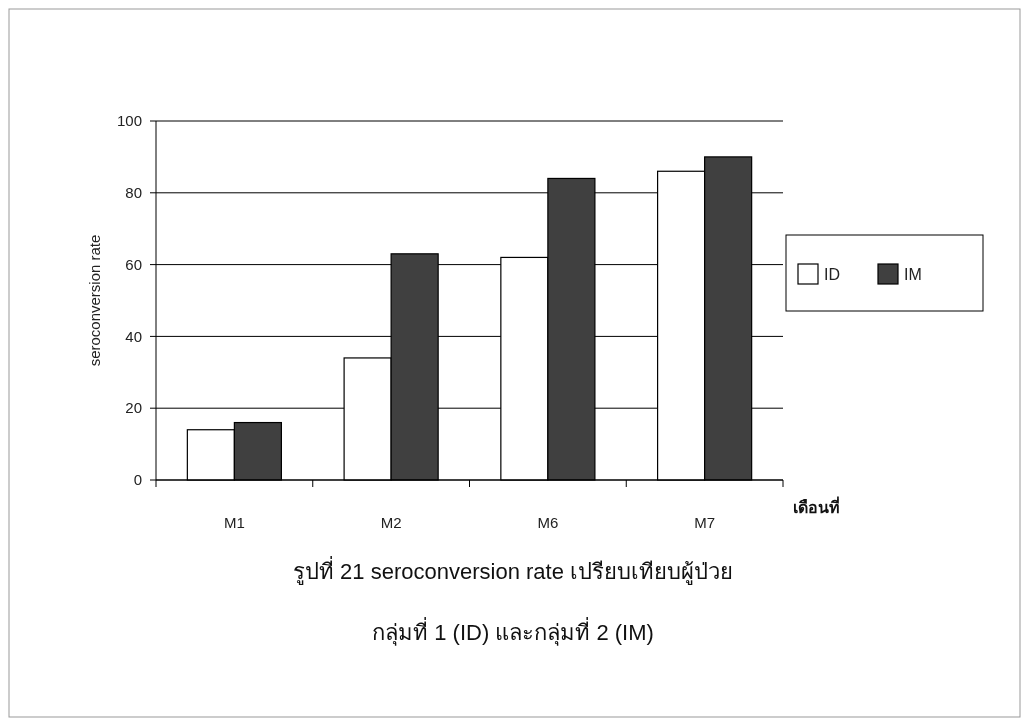 The height and width of the screenshot is (726, 1029). Describe the element at coordinates (137, 480) in the screenshot. I see `y-tick-label: 0` at that location.